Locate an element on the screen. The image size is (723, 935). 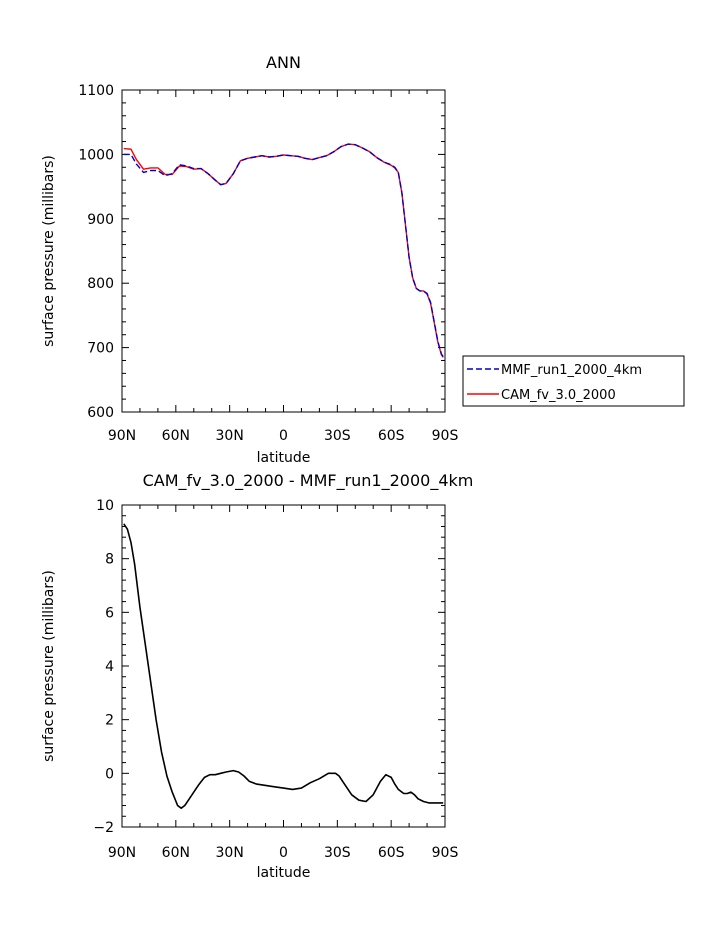
y-tick-label: 0 is located at coordinates (109, 774).